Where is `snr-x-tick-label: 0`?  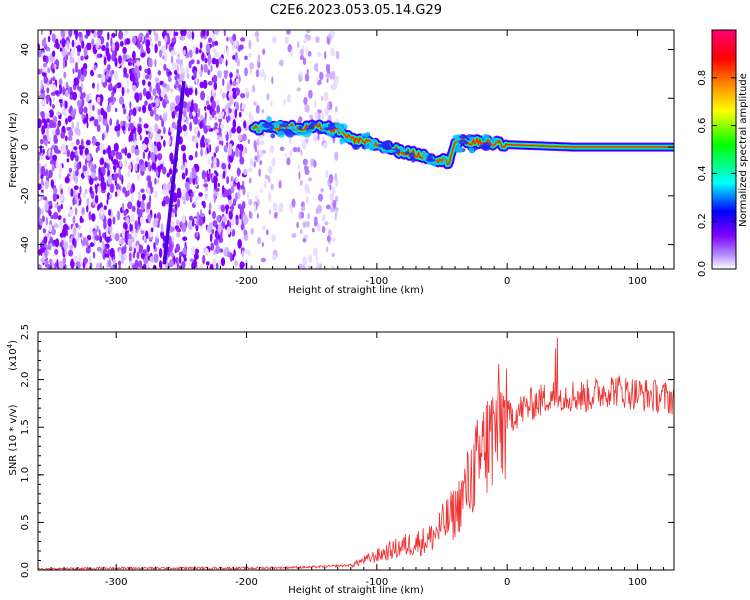
snr-x-tick-label: 0 is located at coordinates (507, 582).